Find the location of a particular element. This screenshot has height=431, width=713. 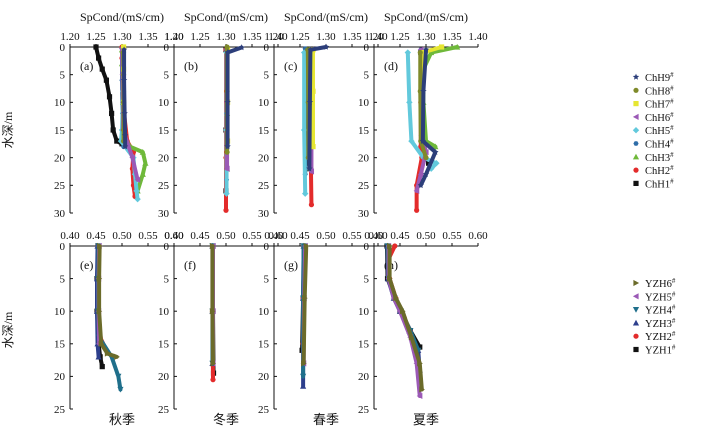

y-tick-label: 25 is located at coordinates (60, 186).